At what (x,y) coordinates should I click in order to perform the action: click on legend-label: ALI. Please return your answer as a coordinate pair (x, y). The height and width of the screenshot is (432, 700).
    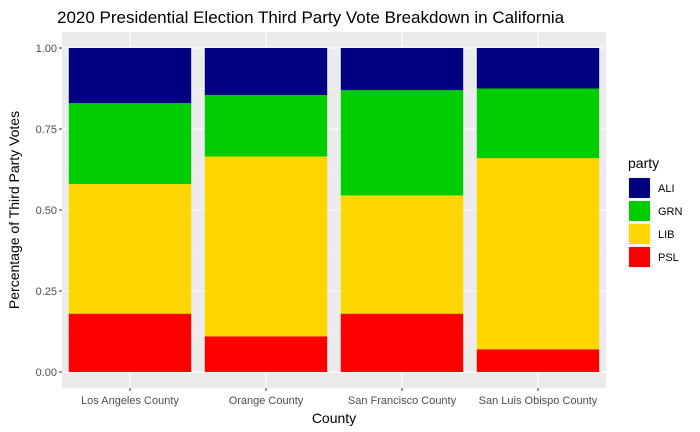
    Looking at the image, I should click on (666, 189).